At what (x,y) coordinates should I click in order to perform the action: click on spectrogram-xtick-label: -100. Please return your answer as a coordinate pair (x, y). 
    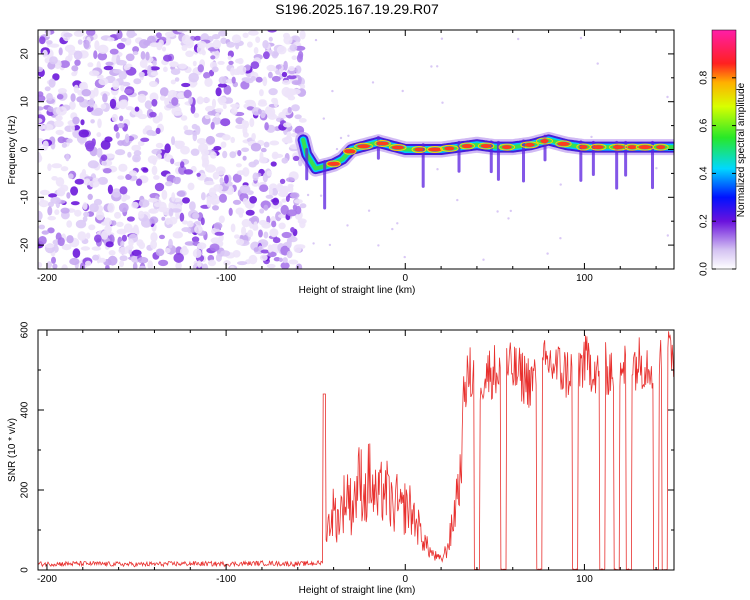
    Looking at the image, I should click on (226, 278).